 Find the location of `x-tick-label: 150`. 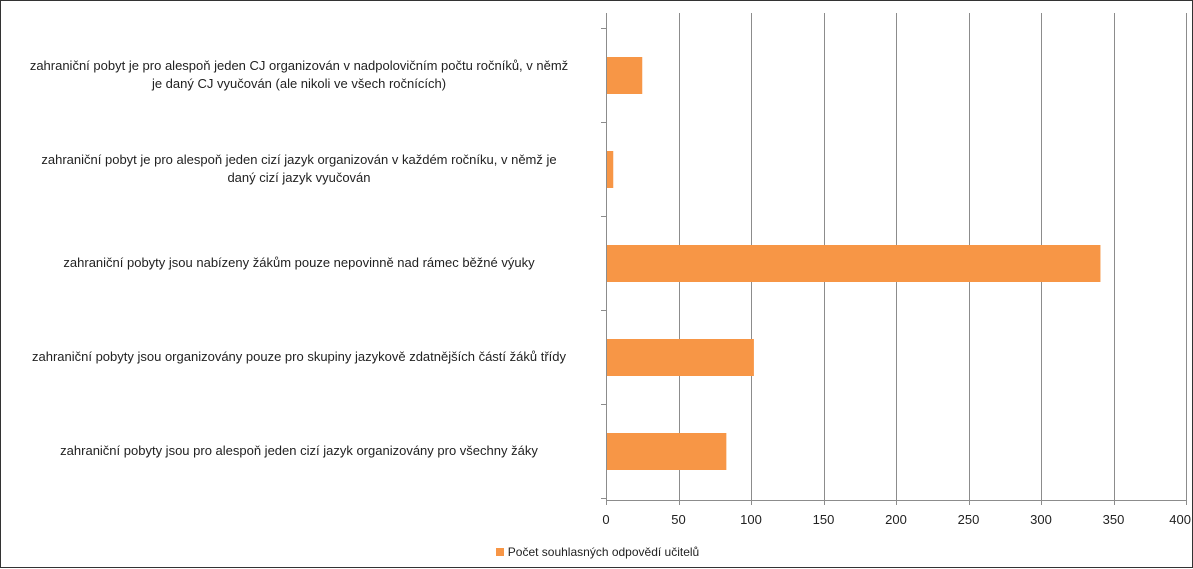

x-tick-label: 150 is located at coordinates (823, 519).